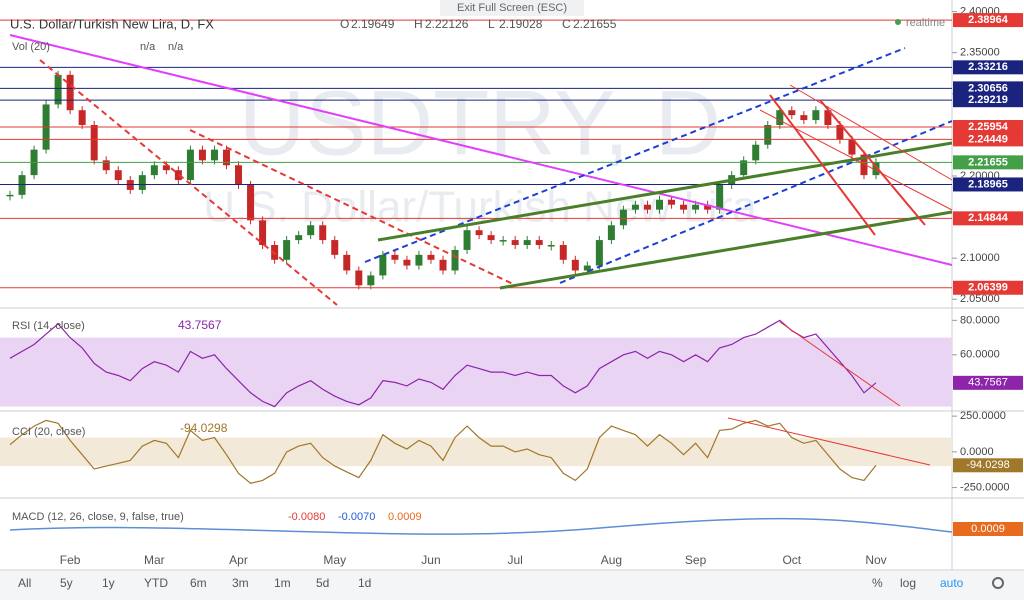 The width and height of the screenshot is (1024, 600). Describe the element at coordinates (988, 162) in the screenshot. I see `level-label: 2.21655` at that location.